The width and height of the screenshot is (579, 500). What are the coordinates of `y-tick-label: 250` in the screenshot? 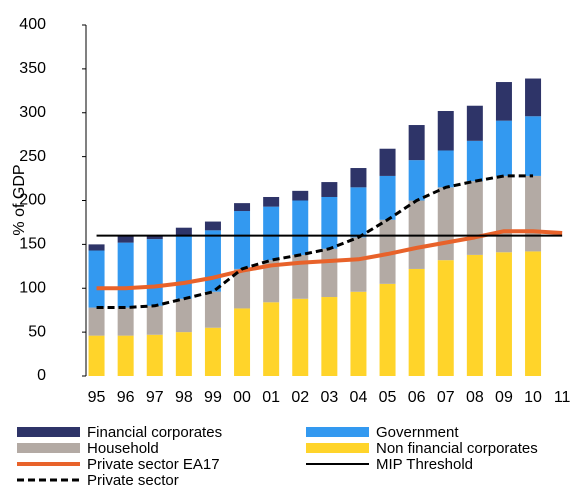 It's located at (32, 156).